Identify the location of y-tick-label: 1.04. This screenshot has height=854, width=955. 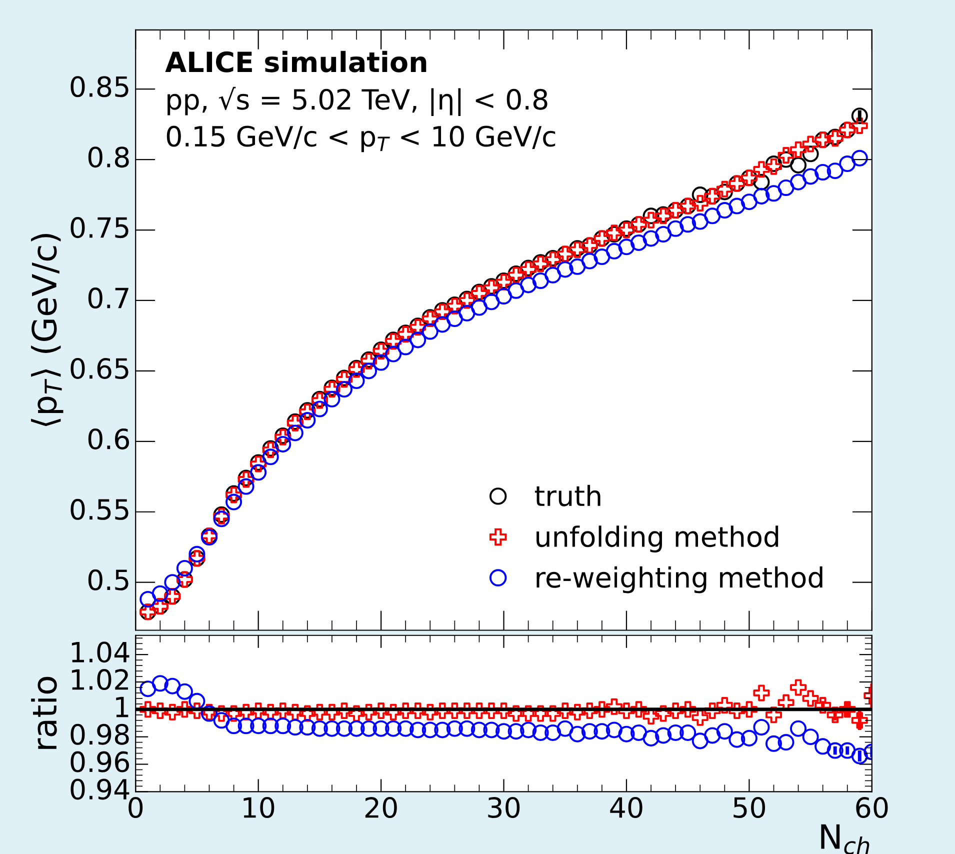
(101, 652).